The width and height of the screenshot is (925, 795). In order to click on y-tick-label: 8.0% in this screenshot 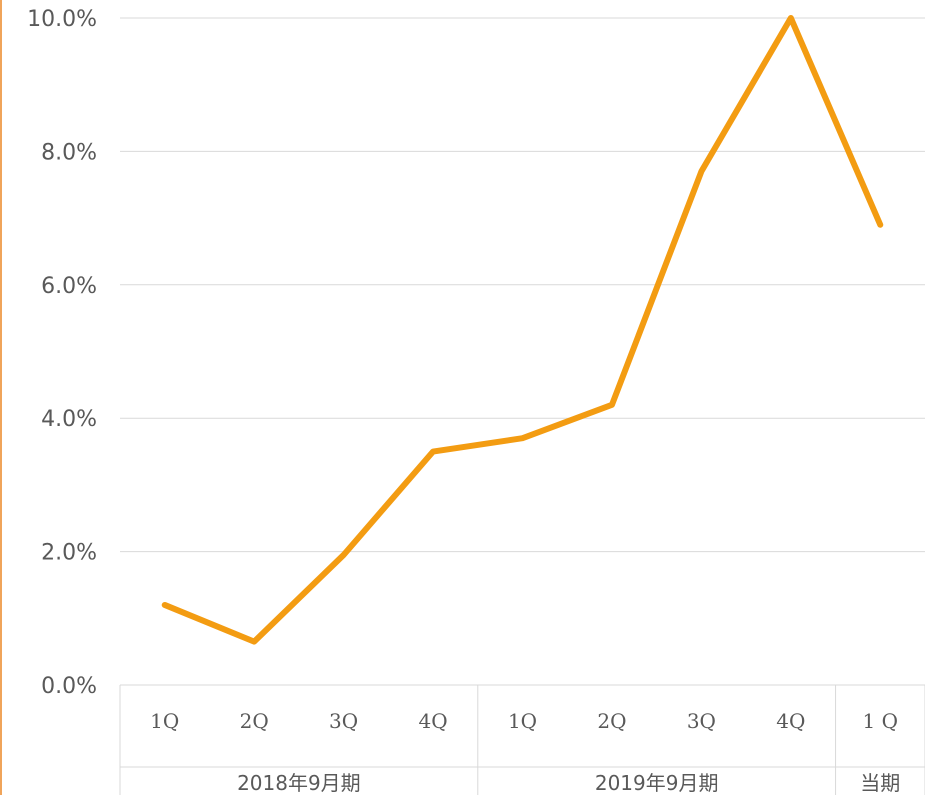, I will do `click(69, 152)`.